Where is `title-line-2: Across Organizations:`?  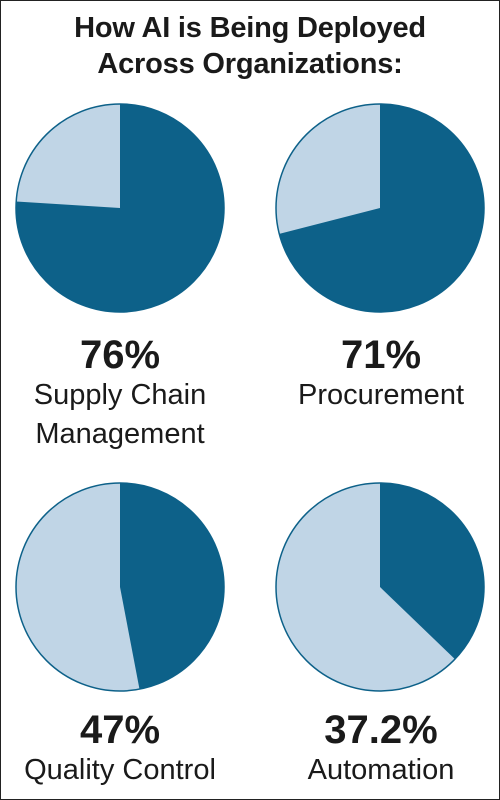
title-line-2: Across Organizations: is located at coordinates (250, 64).